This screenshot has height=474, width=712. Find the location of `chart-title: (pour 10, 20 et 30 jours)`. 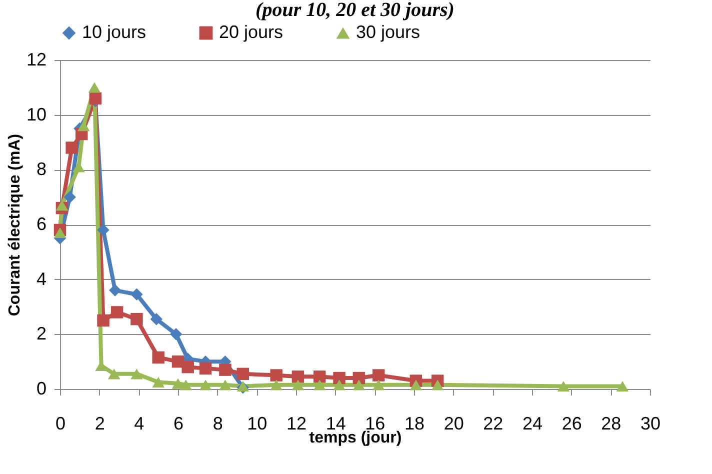

chart-title: (pour 10, 20 et 30 jours) is located at coordinates (355, 10).